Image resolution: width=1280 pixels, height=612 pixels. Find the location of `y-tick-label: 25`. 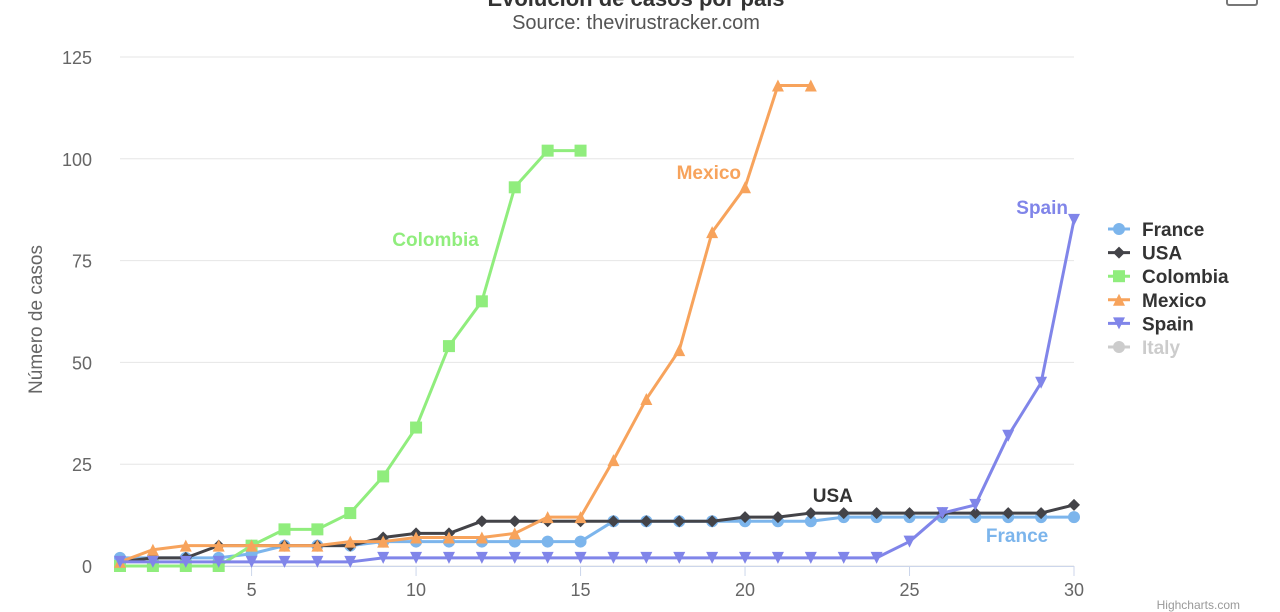

y-tick-label: 25 is located at coordinates (82, 465).